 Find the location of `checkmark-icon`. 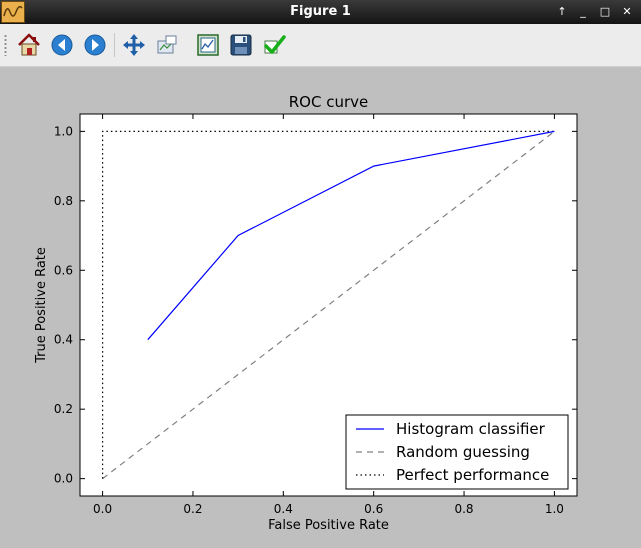

checkmark-icon is located at coordinates (275, 44).